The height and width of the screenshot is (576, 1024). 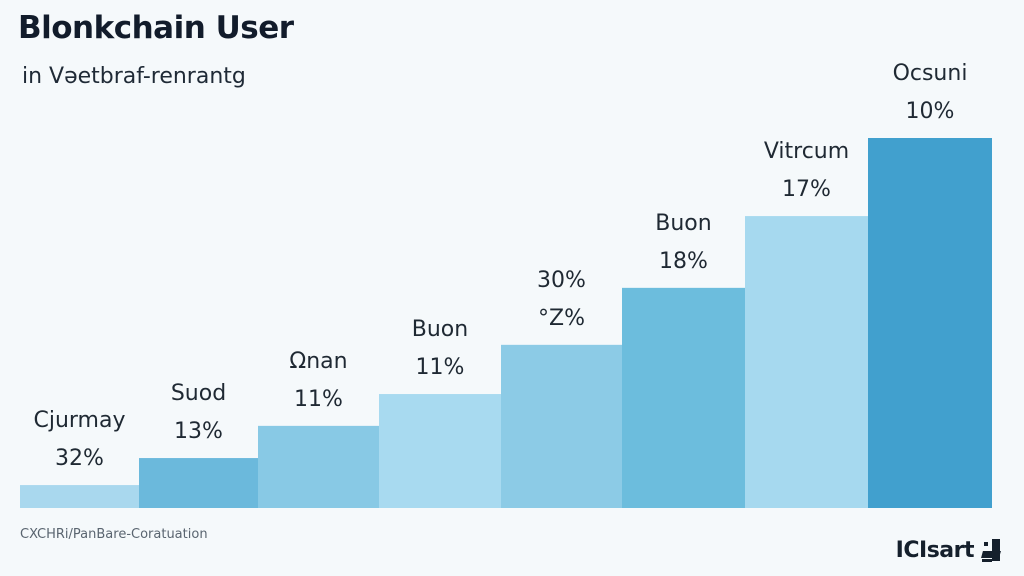 What do you see at coordinates (930, 111) in the screenshot?
I see `bar-8-value-label: 10%` at bounding box center [930, 111].